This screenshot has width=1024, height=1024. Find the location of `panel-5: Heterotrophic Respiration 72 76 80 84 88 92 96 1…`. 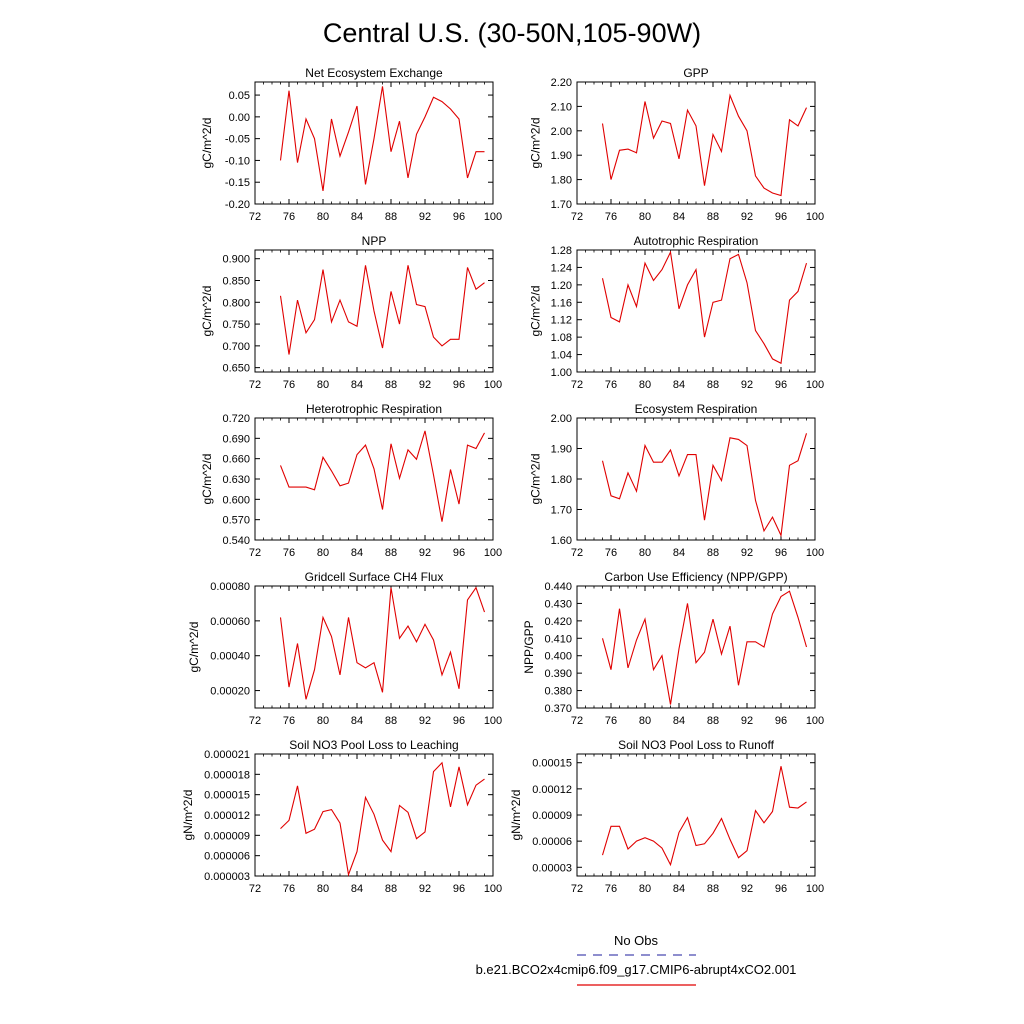

panel-5: Heterotrophic Respiration 72 76 80 84 88 92 96 1… is located at coordinates (351, 480).